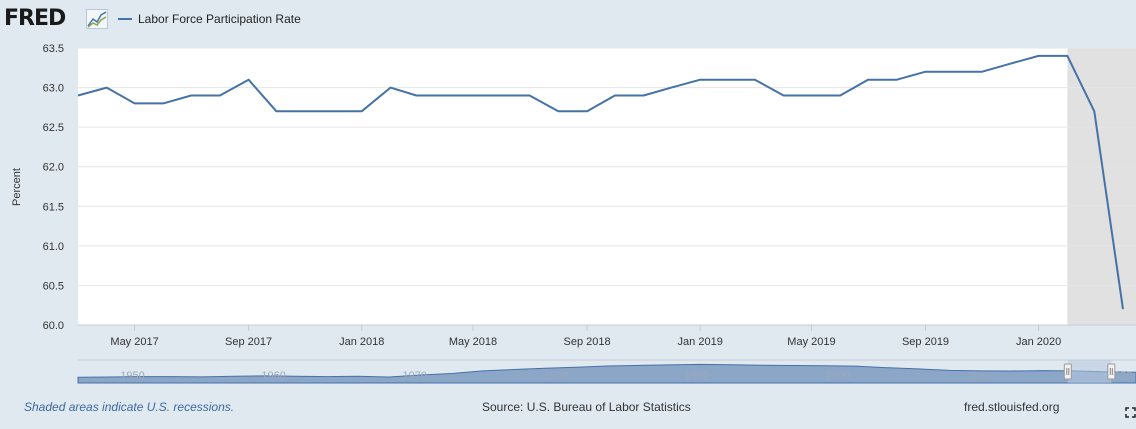  Describe the element at coordinates (568, 20) in the screenshot. I see `chart-header: FRED Labor Force Participation Rate` at that location.